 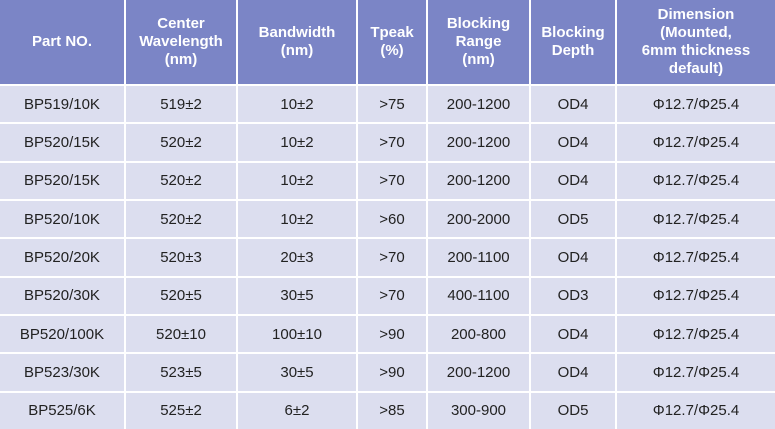 I want to click on header-text: 6mm thickness, so click(x=696, y=50).